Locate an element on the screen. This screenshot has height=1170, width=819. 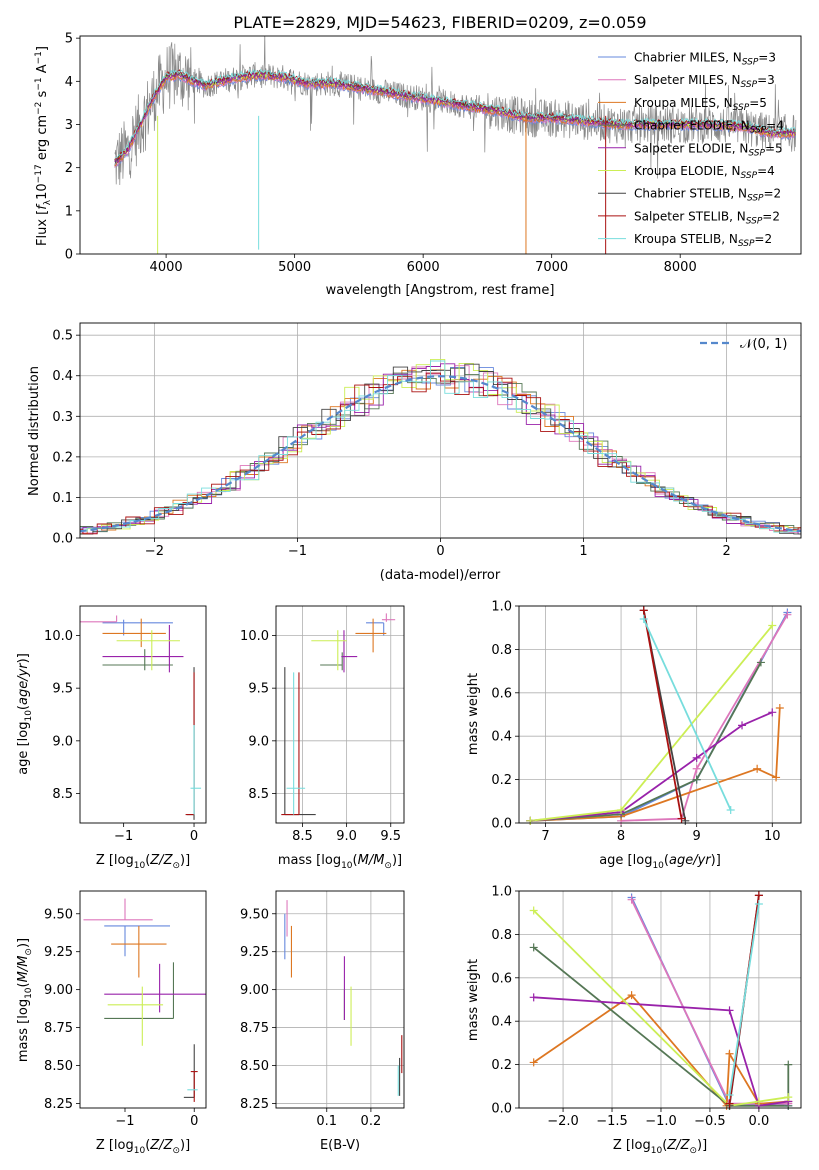
spectrum-xtick-label: 6000 is located at coordinates (423, 267).